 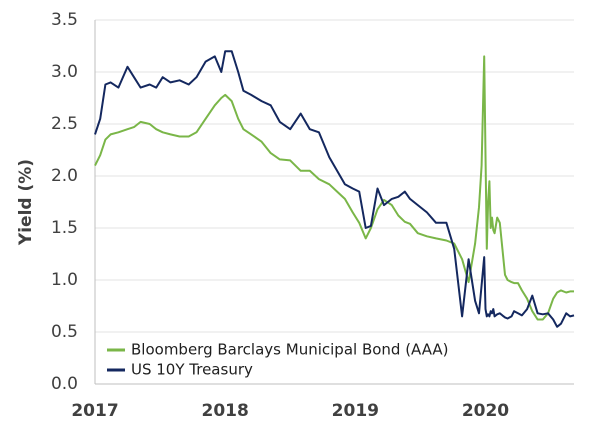 I want to click on legend-label-muni: Bloomberg Barclays Municipal Bond (AAA), so click(x=290, y=350).